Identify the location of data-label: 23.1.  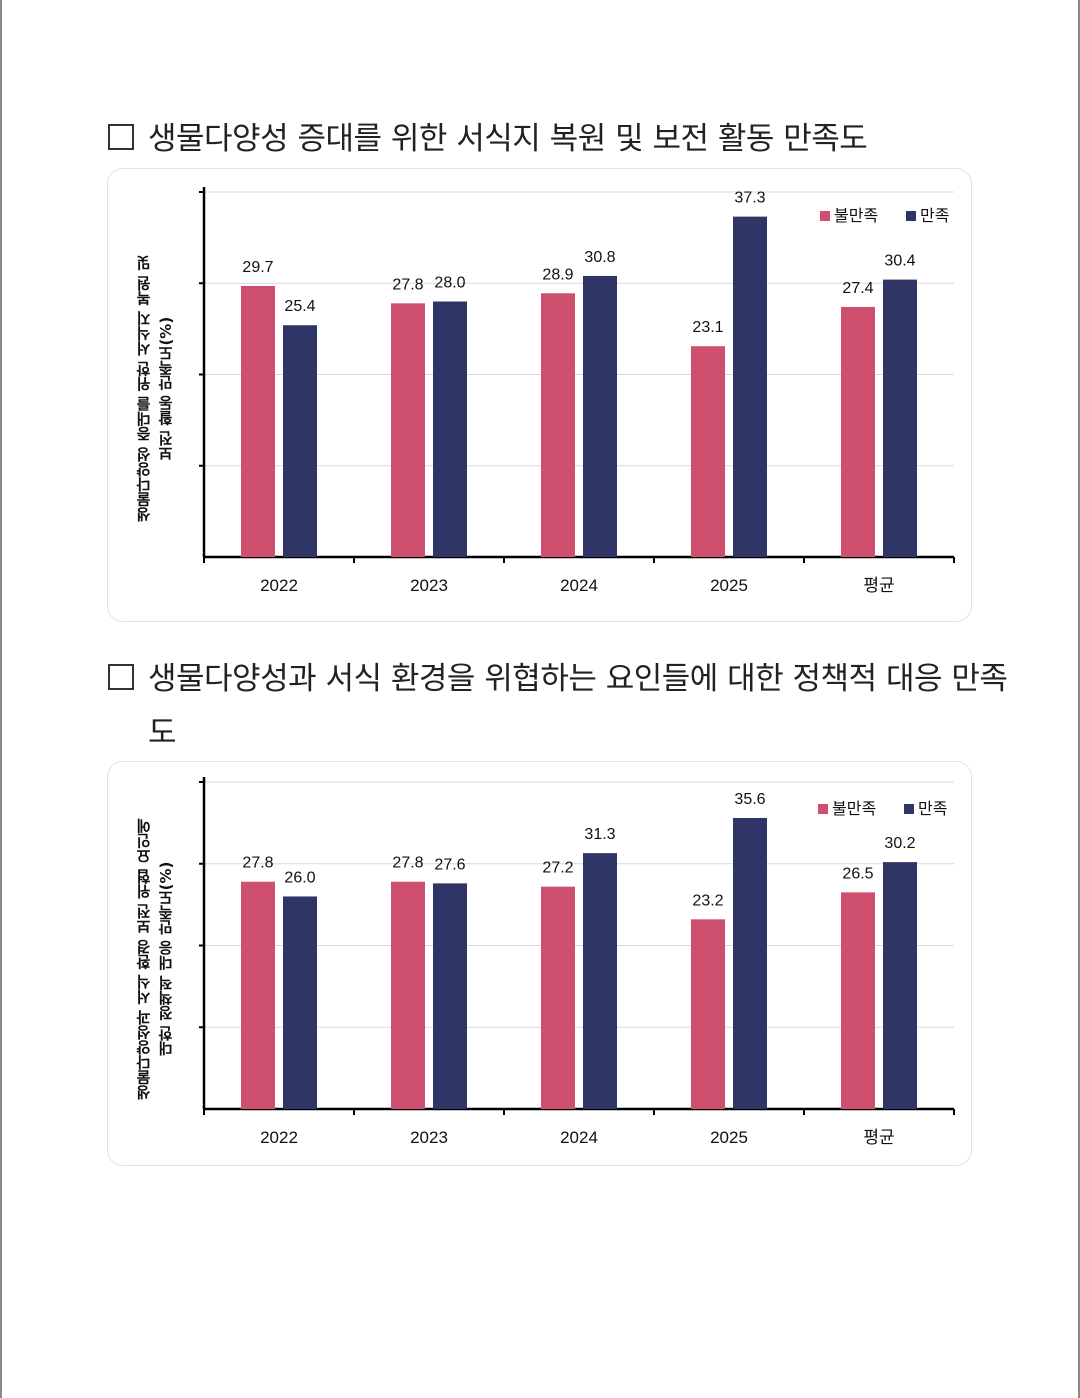
(707, 327).